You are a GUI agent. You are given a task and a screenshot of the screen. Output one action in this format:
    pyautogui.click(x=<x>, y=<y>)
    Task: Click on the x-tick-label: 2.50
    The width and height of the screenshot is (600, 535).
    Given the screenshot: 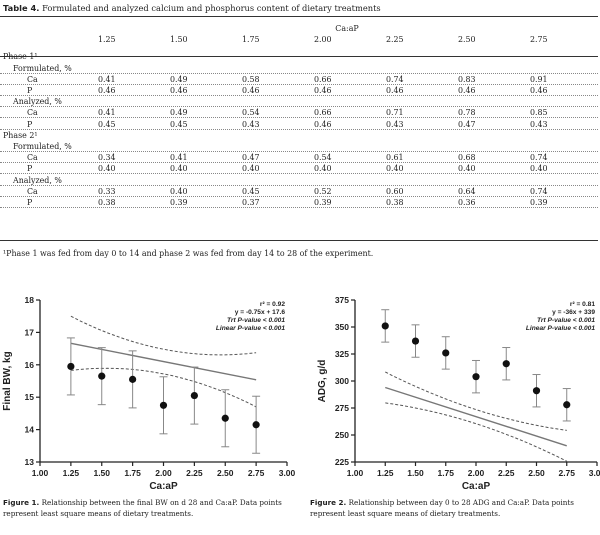 What is the action you would take?
    pyautogui.click(x=536, y=473)
    